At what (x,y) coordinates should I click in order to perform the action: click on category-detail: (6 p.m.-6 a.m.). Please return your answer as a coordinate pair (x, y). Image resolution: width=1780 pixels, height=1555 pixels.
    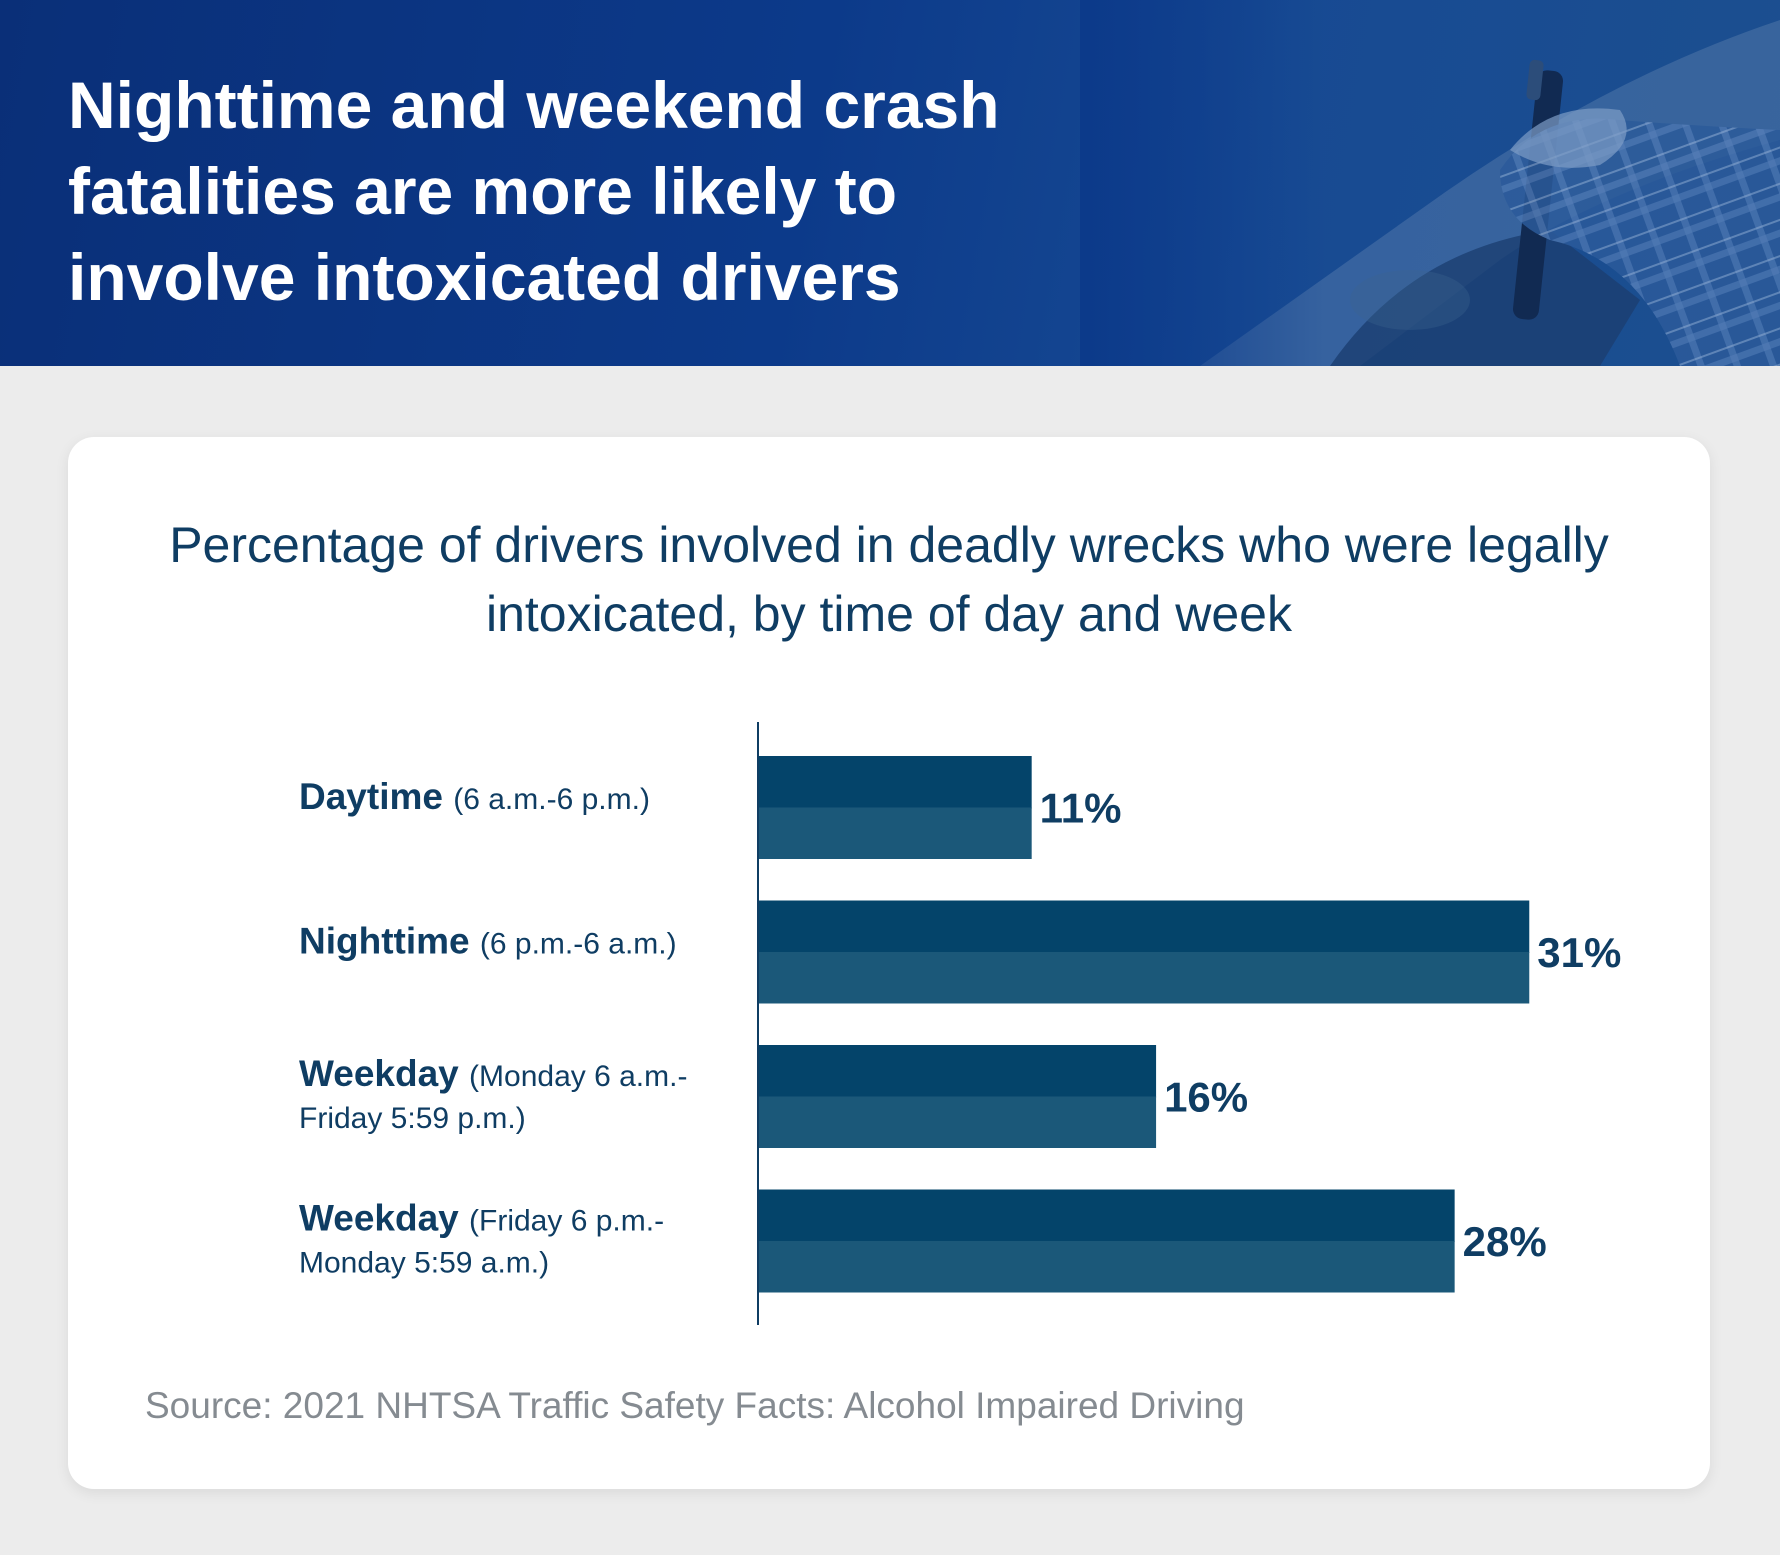
    Looking at the image, I should click on (578, 944).